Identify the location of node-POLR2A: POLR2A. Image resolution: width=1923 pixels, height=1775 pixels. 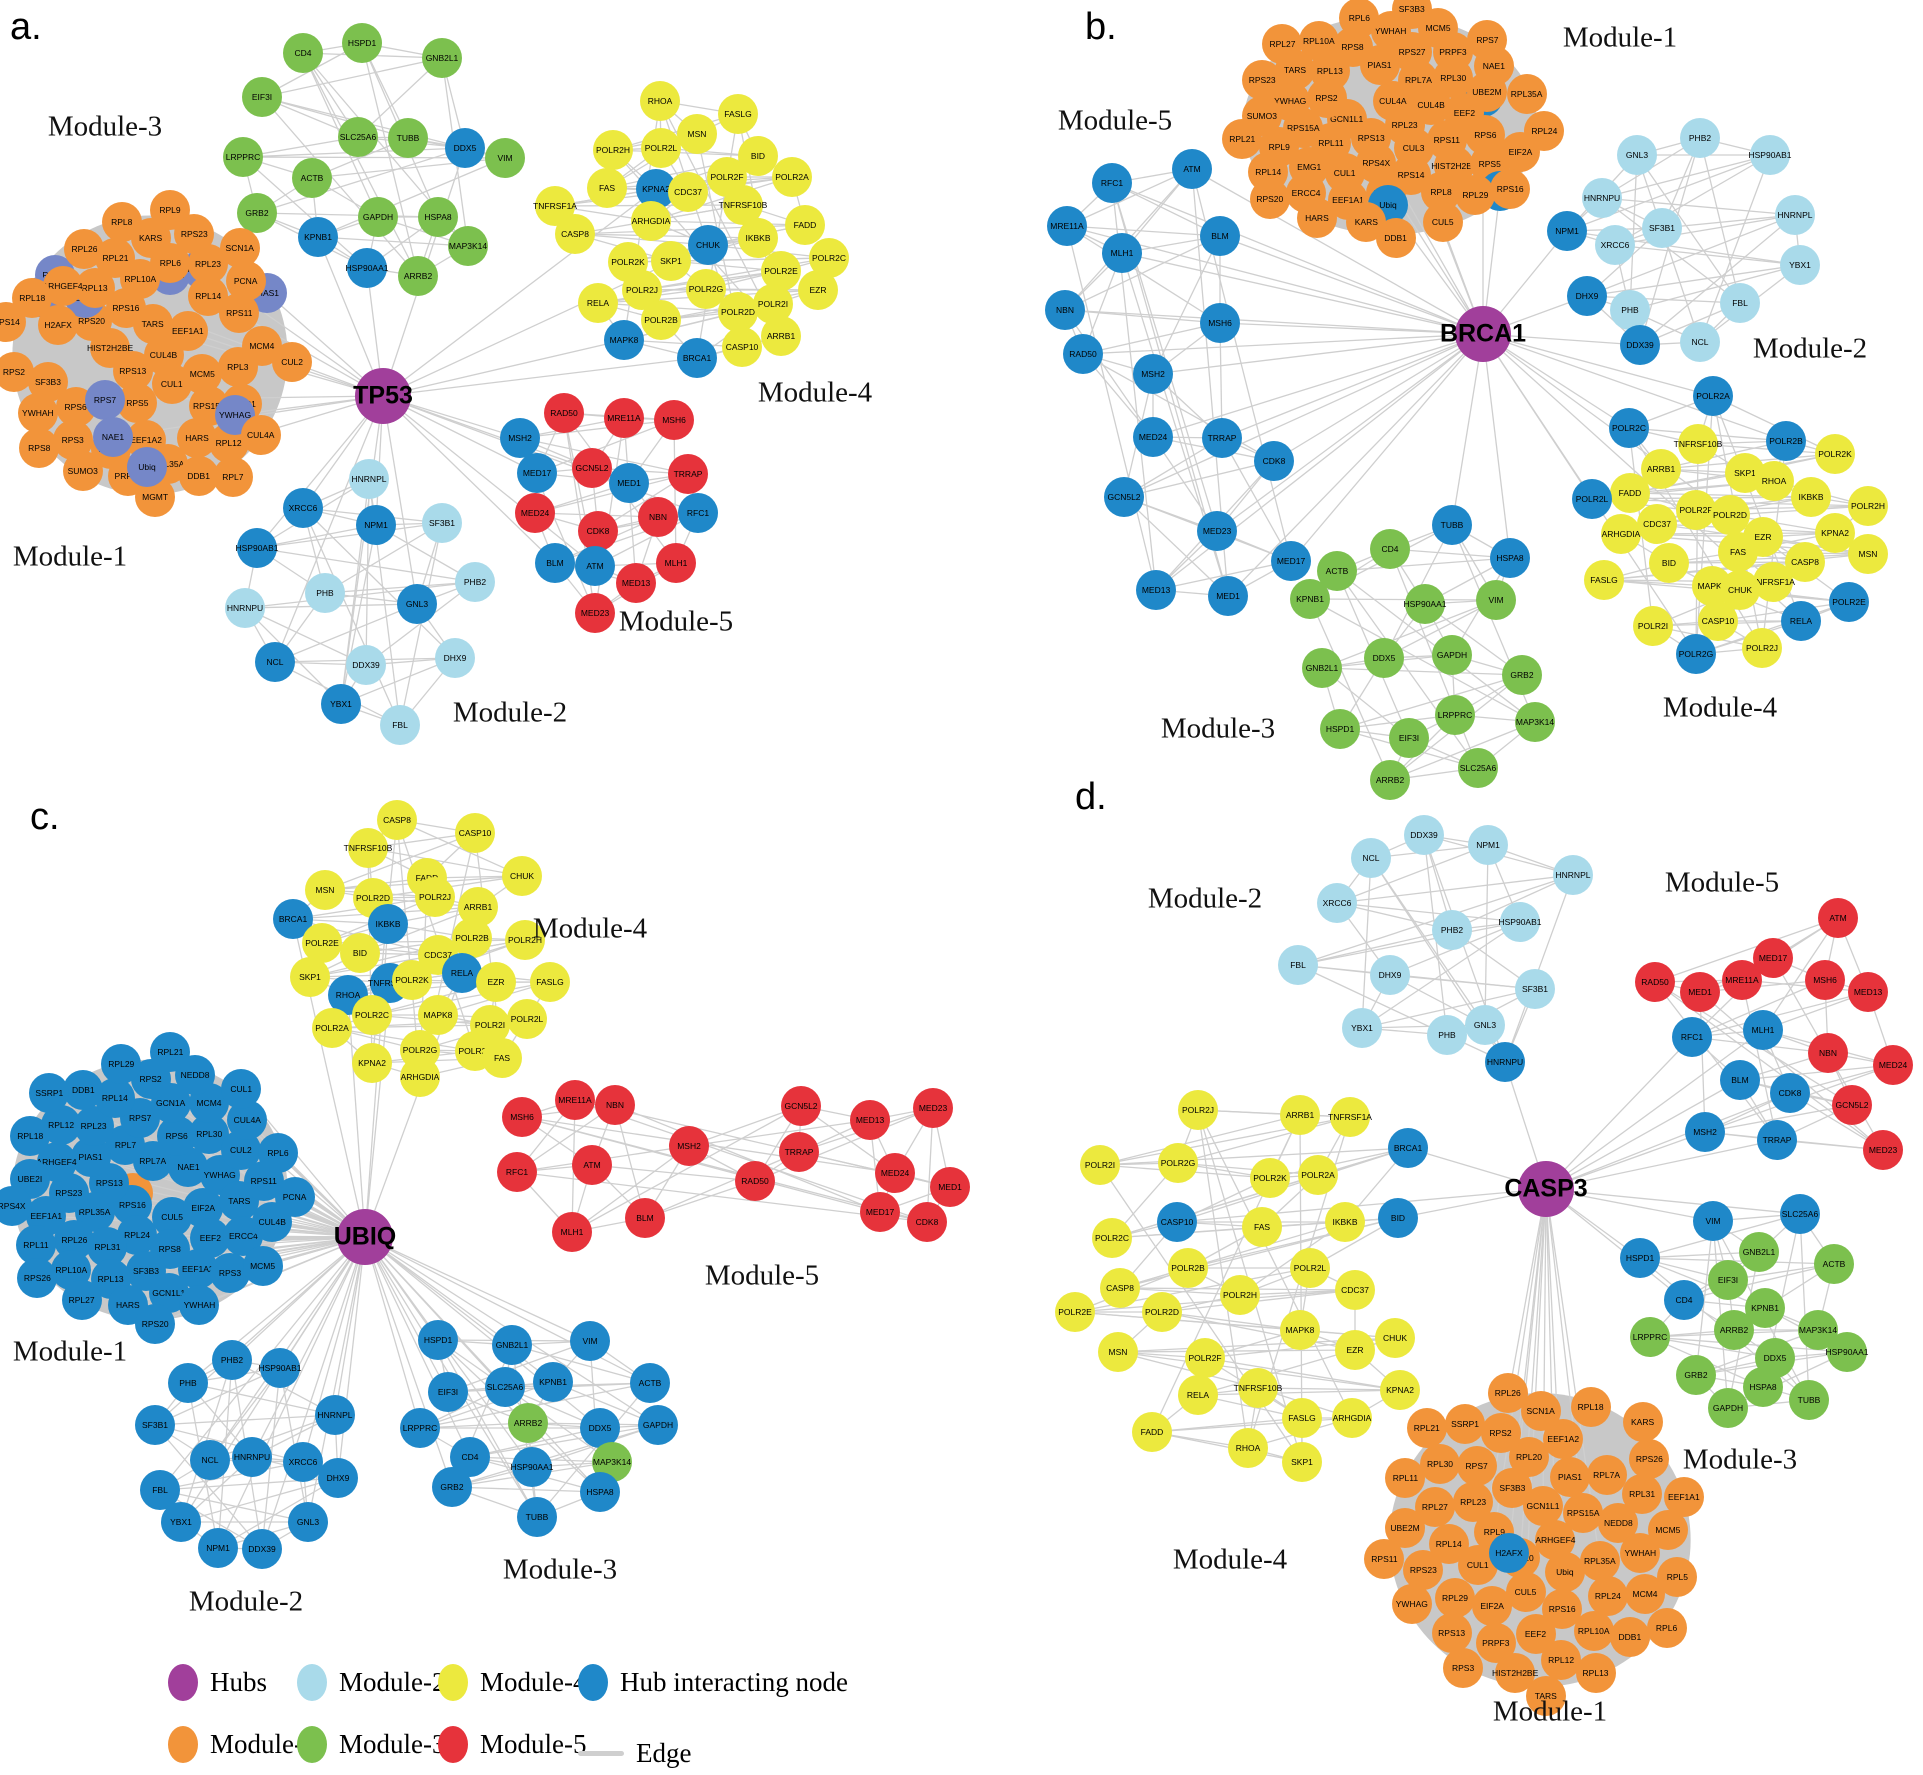
(1713, 396).